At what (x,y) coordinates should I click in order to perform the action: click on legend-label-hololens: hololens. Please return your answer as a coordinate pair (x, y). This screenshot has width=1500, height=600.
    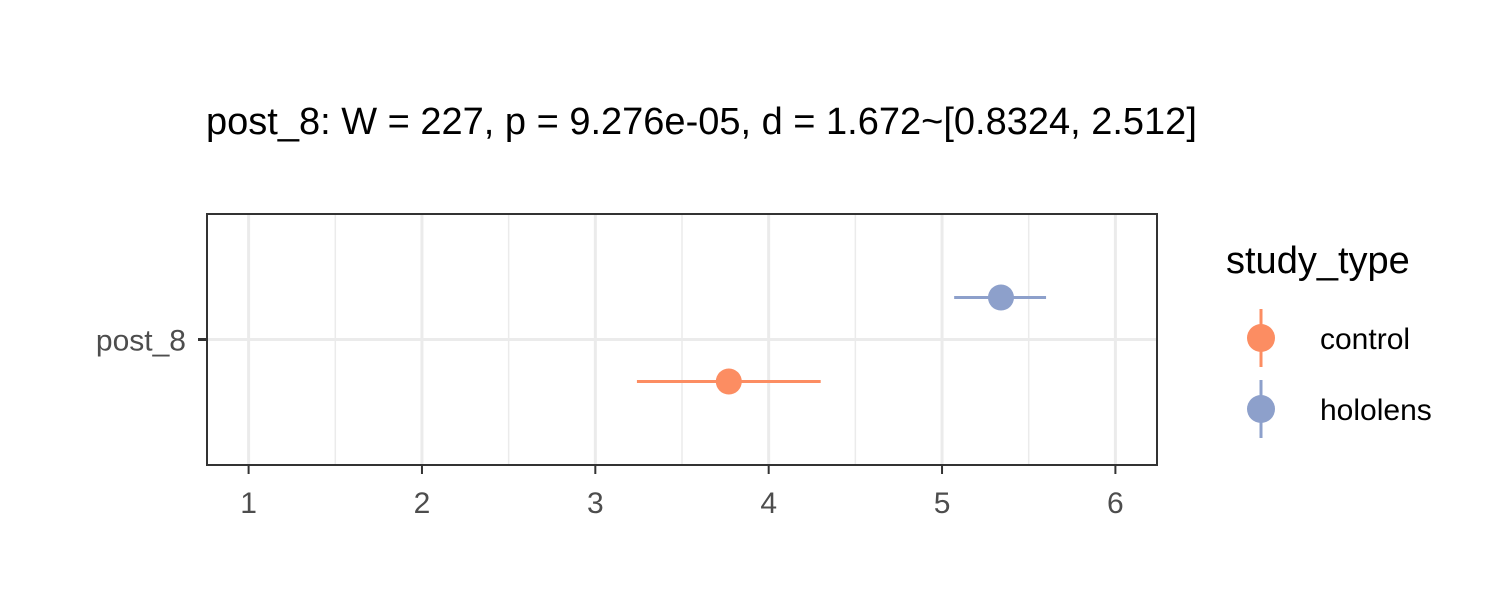
    Looking at the image, I should click on (1376, 410).